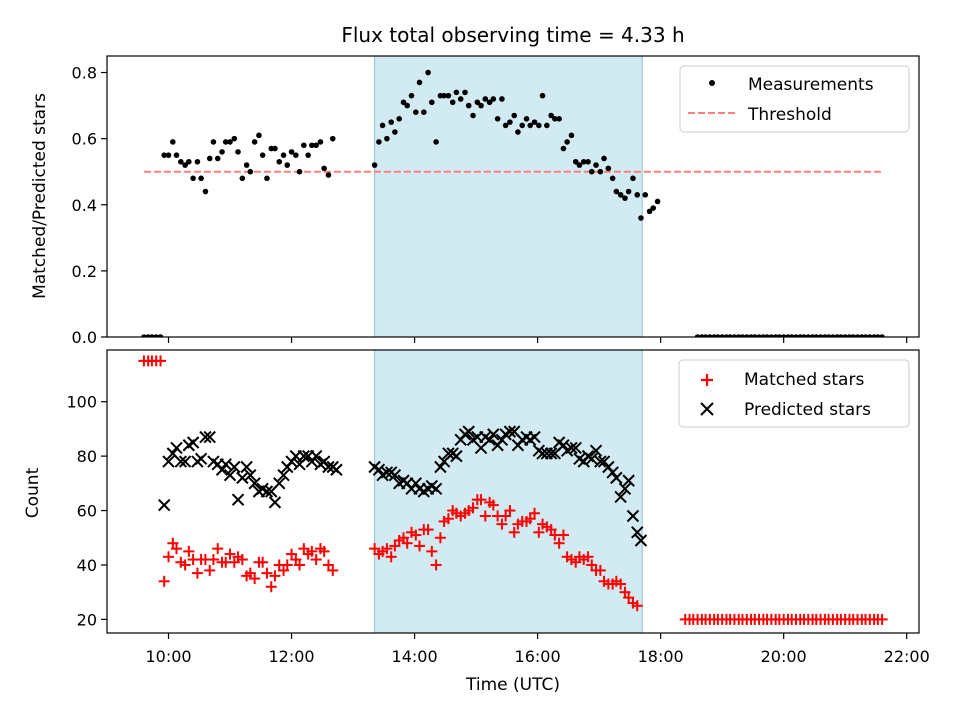 Image resolution: width=960 pixels, height=720 pixels. I want to click on bottom-y-tick-label: 80, so click(87, 456).